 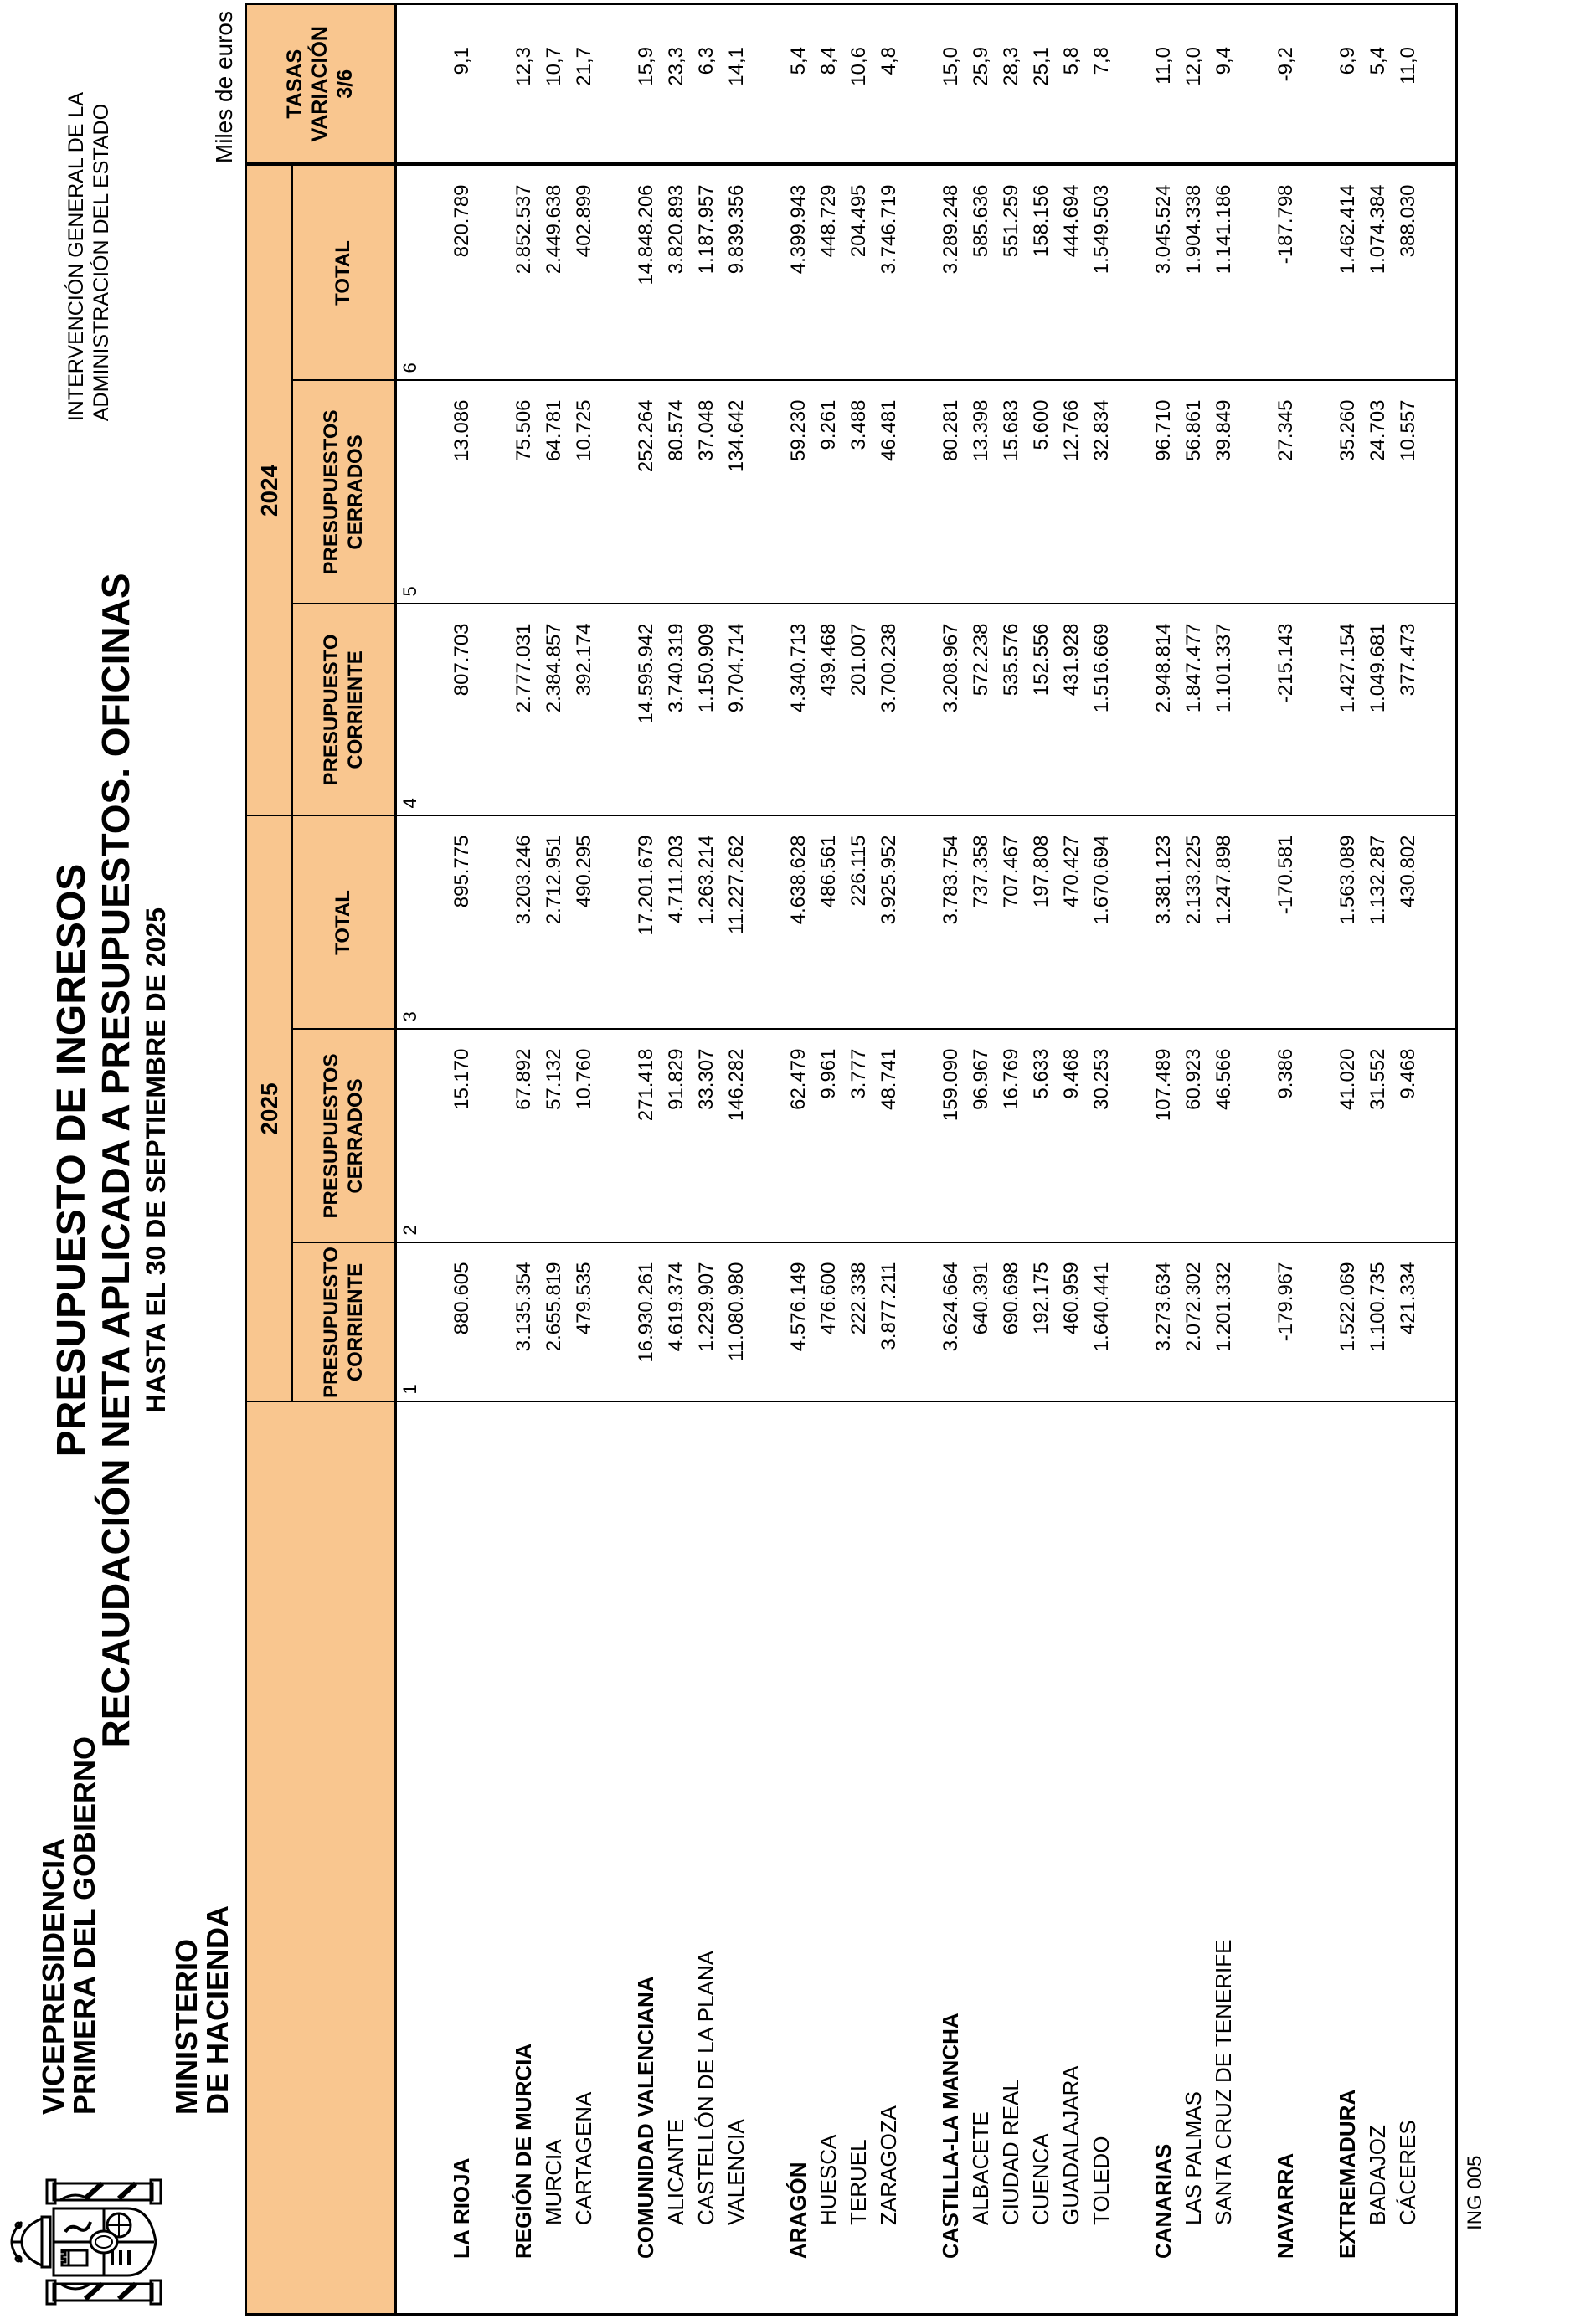 I want to click on value-cell: 439.468, so click(x=829, y=710).